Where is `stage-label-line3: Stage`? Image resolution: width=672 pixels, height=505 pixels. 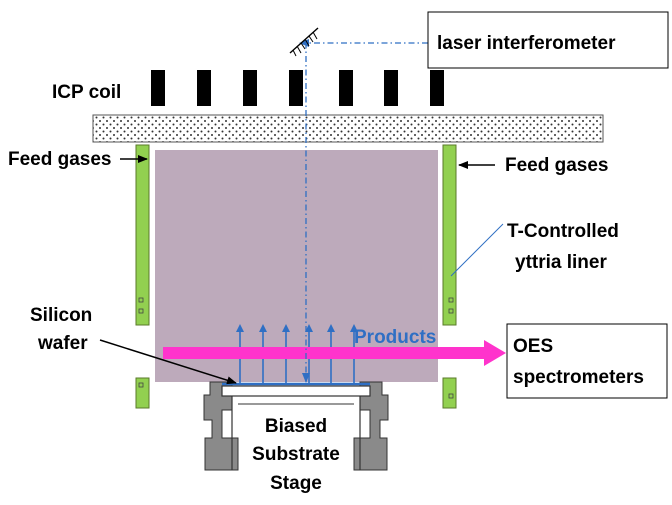
stage-label-line3: Stage is located at coordinates (296, 483).